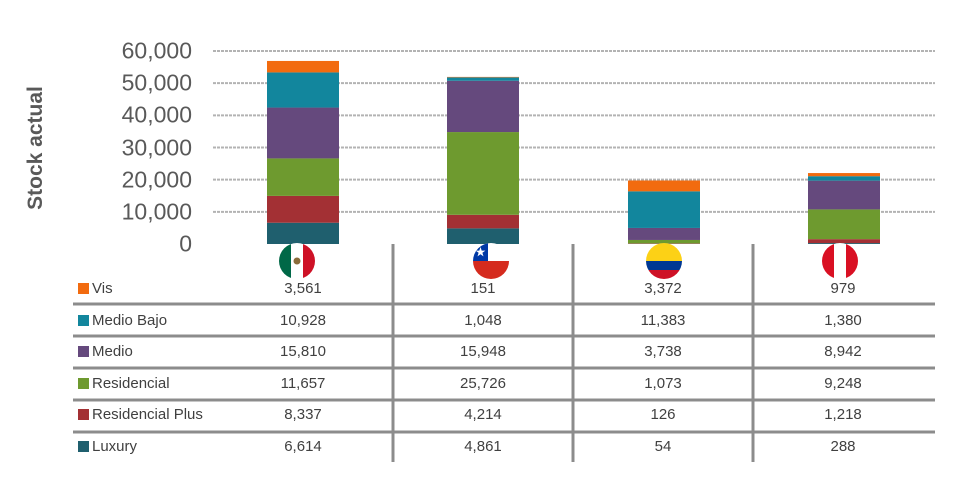  What do you see at coordinates (303, 133) in the screenshot?
I see `bar-segment-medio-méxico` at bounding box center [303, 133].